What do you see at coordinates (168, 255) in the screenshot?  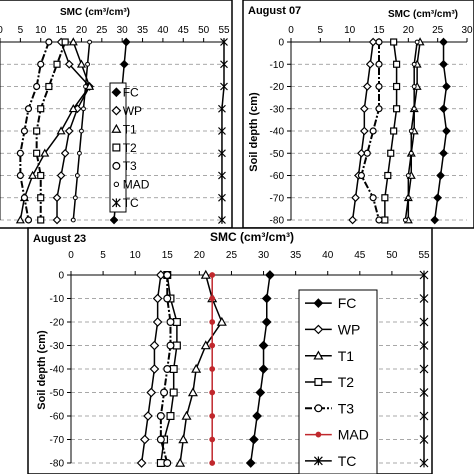 I see `x-tick-label: 15` at bounding box center [168, 255].